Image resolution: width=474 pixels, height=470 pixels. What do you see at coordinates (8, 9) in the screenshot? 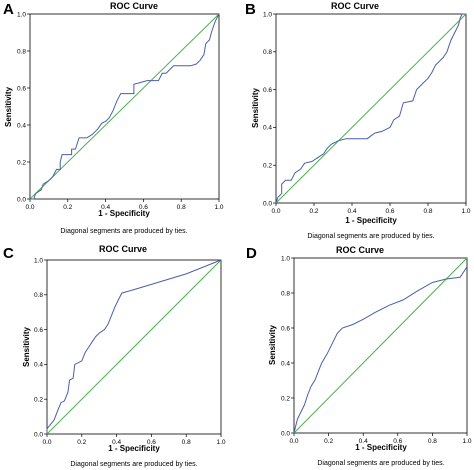
I see `panel-letter: A` at bounding box center [8, 9].